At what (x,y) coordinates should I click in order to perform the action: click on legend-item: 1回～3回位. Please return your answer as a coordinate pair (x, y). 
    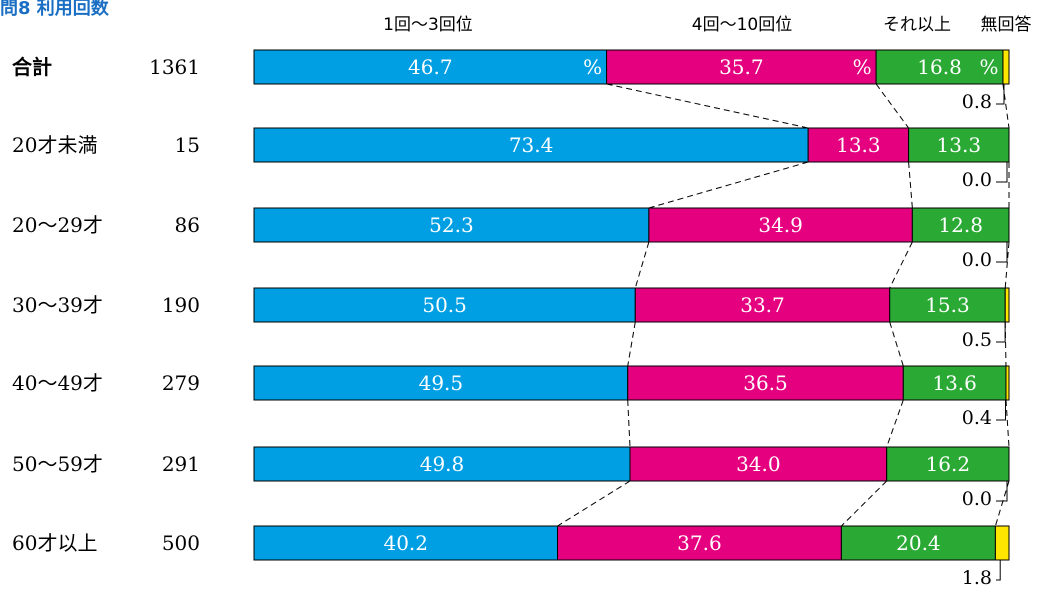
    Looking at the image, I should click on (428, 25).